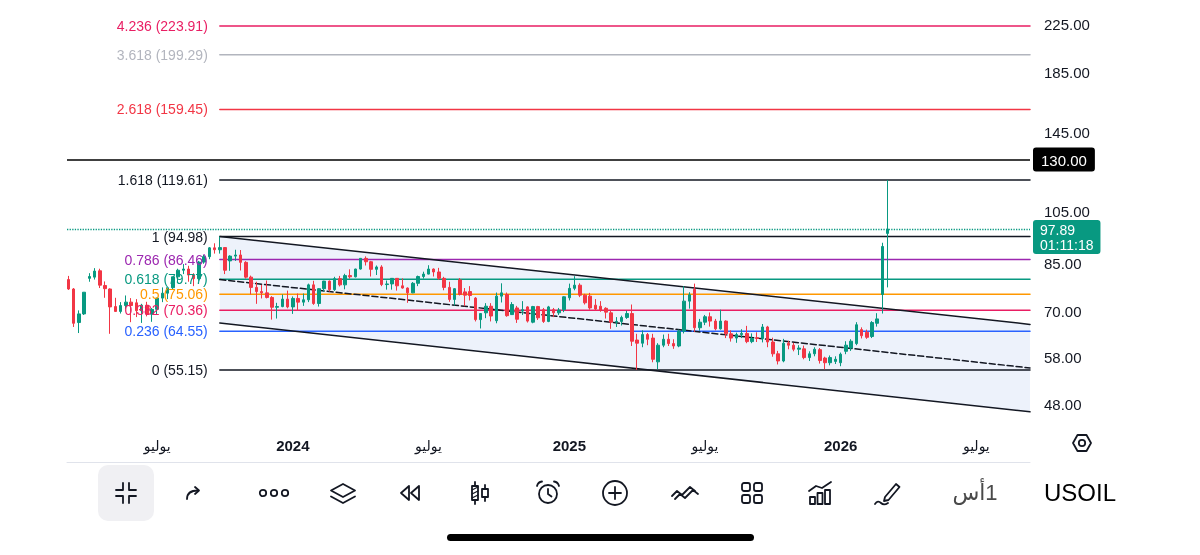 This screenshot has width=1200, height=555. I want to click on x-tick-label: 2024, so click(293, 445).